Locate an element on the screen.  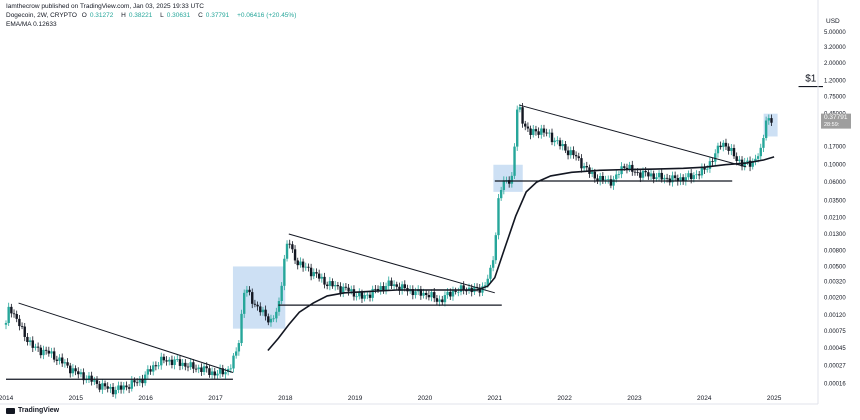
tradingview-logo: TradingView is located at coordinates (32, 410).